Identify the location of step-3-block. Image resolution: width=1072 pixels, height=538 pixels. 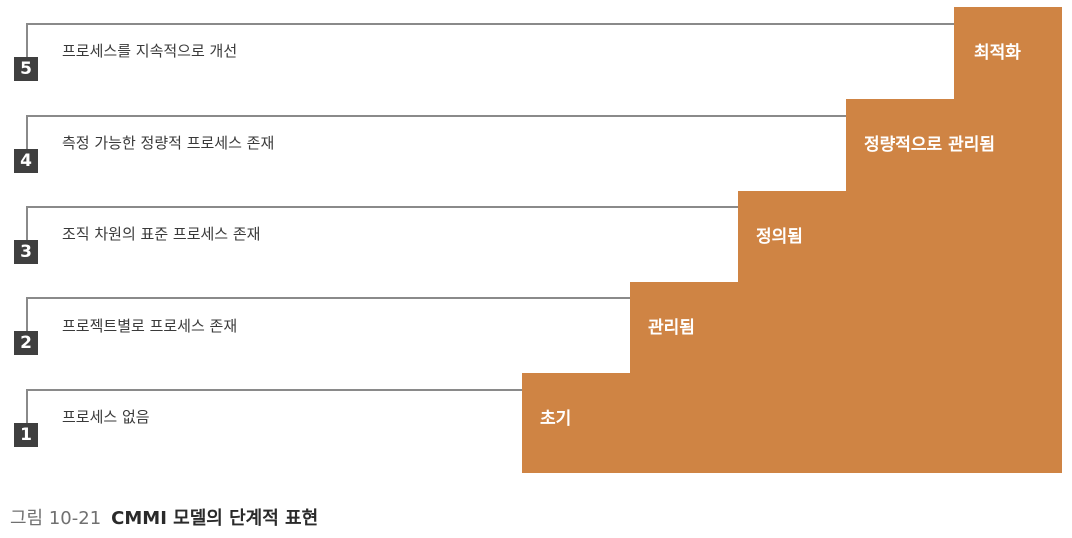
(900, 241).